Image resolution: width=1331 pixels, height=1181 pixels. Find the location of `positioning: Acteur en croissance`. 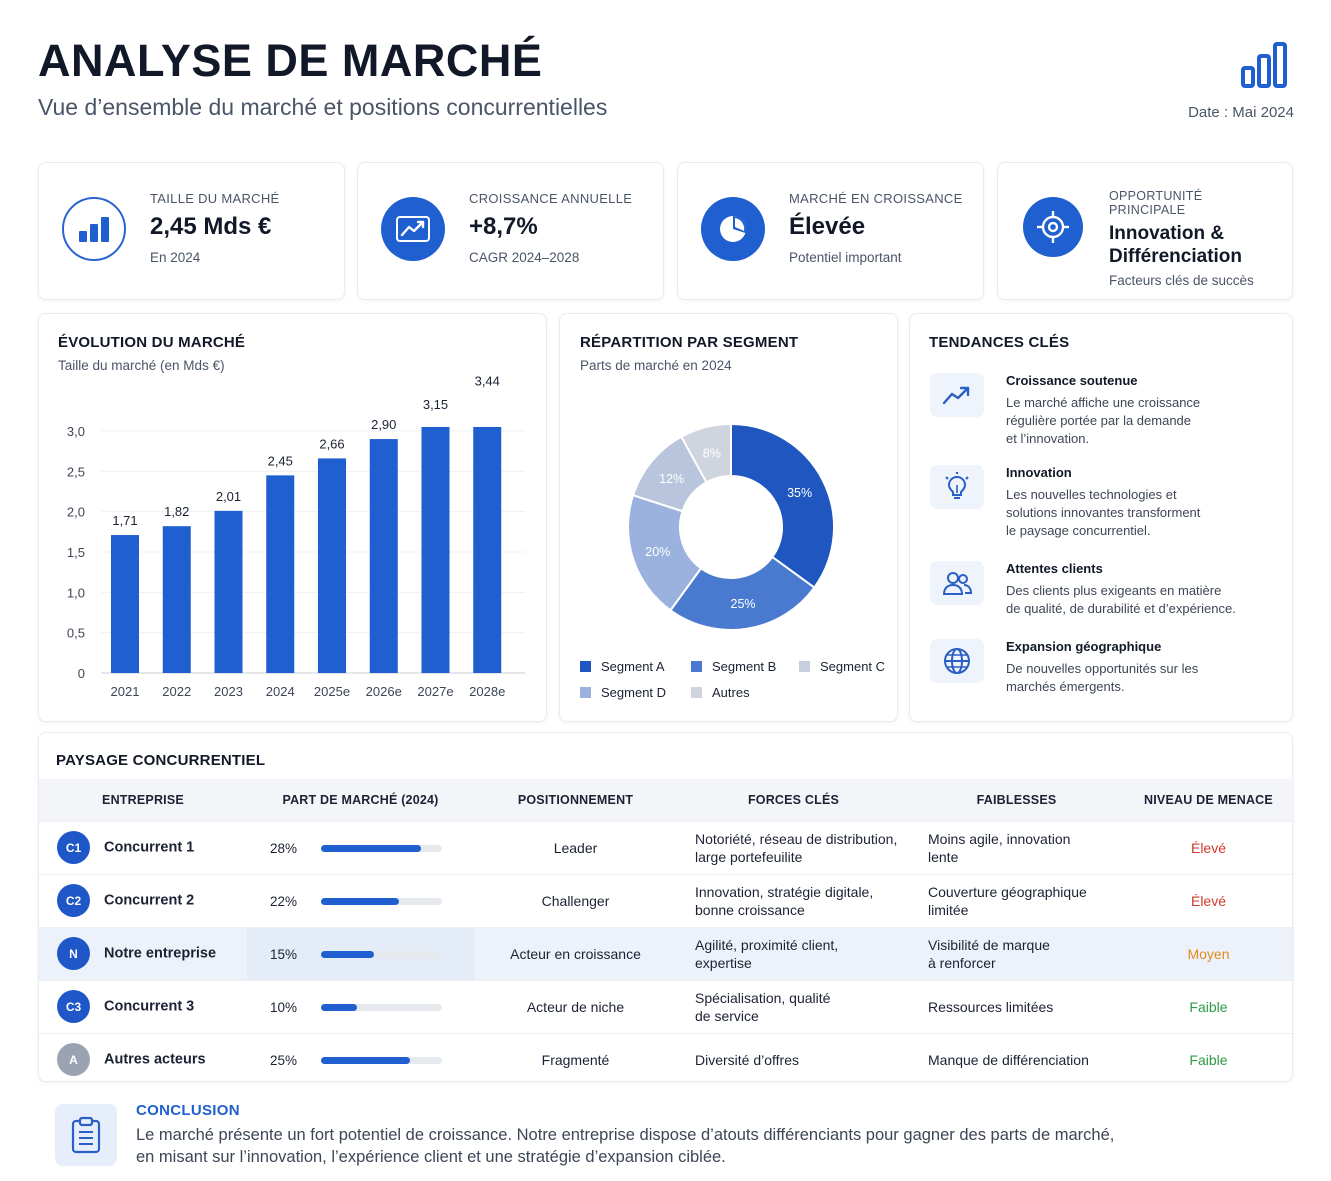

positioning: Acteur en croissance is located at coordinates (575, 953).